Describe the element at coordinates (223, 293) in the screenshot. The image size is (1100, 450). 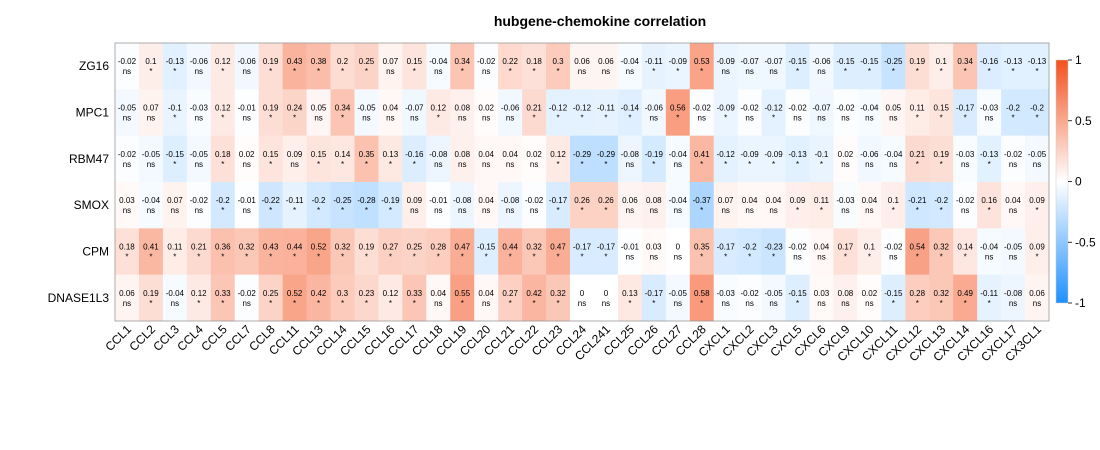
I see `cell-value-label: 0.33` at that location.